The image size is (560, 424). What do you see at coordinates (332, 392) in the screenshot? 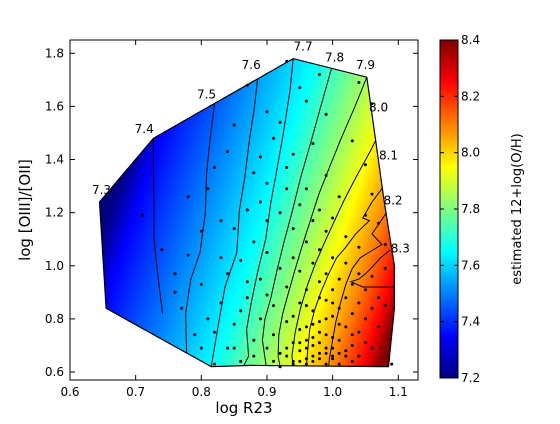
I see `x-tick-label: 1.0` at bounding box center [332, 392].